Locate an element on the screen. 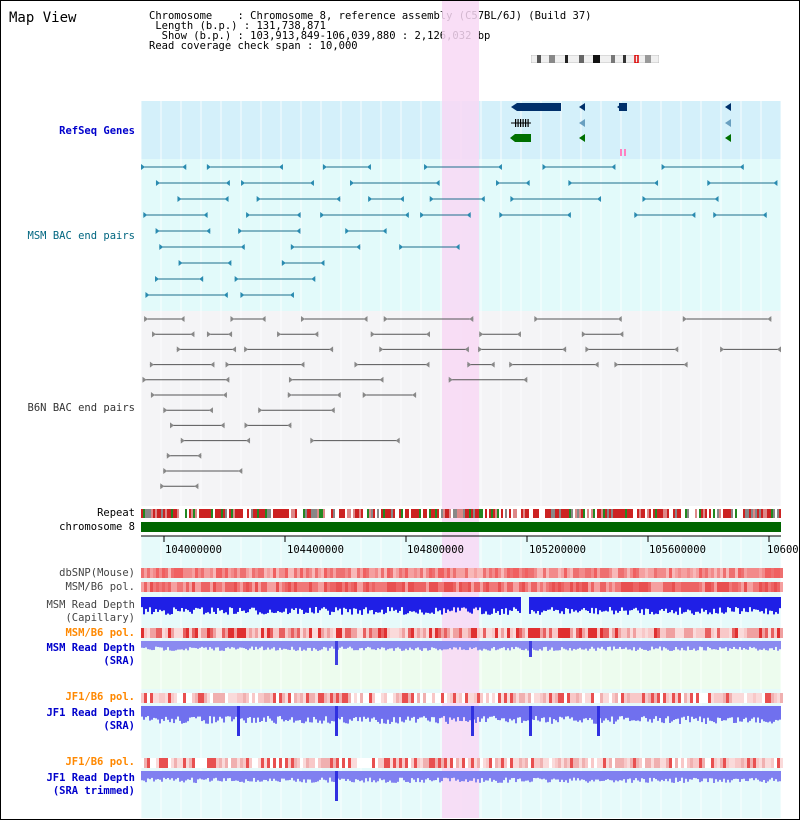  b6n-bac-label: B6N BAC end pairs is located at coordinates (81, 408).